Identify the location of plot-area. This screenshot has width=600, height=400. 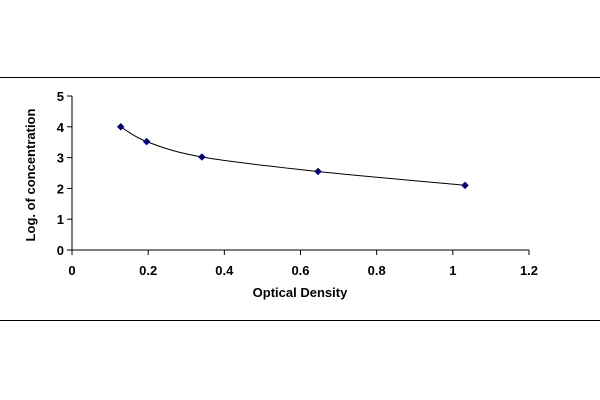
(292, 156).